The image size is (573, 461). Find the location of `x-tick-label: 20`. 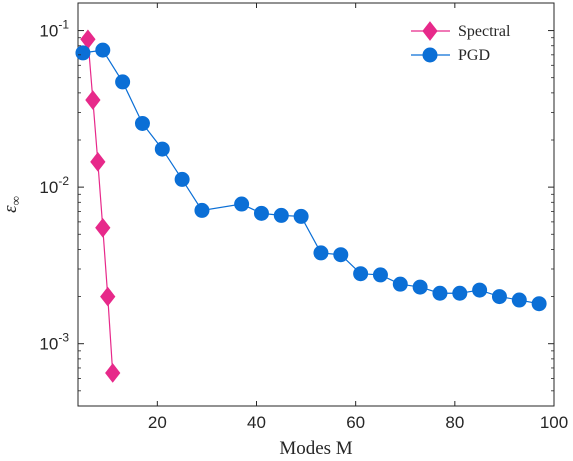

x-tick-label: 20 is located at coordinates (157, 422).